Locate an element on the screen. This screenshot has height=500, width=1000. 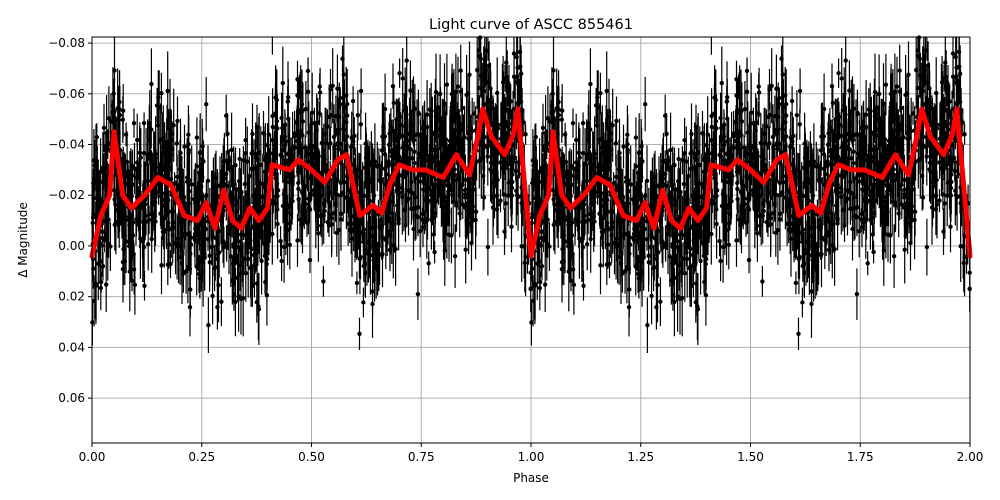
x-tick-label: 0.25 is located at coordinates (201, 457).